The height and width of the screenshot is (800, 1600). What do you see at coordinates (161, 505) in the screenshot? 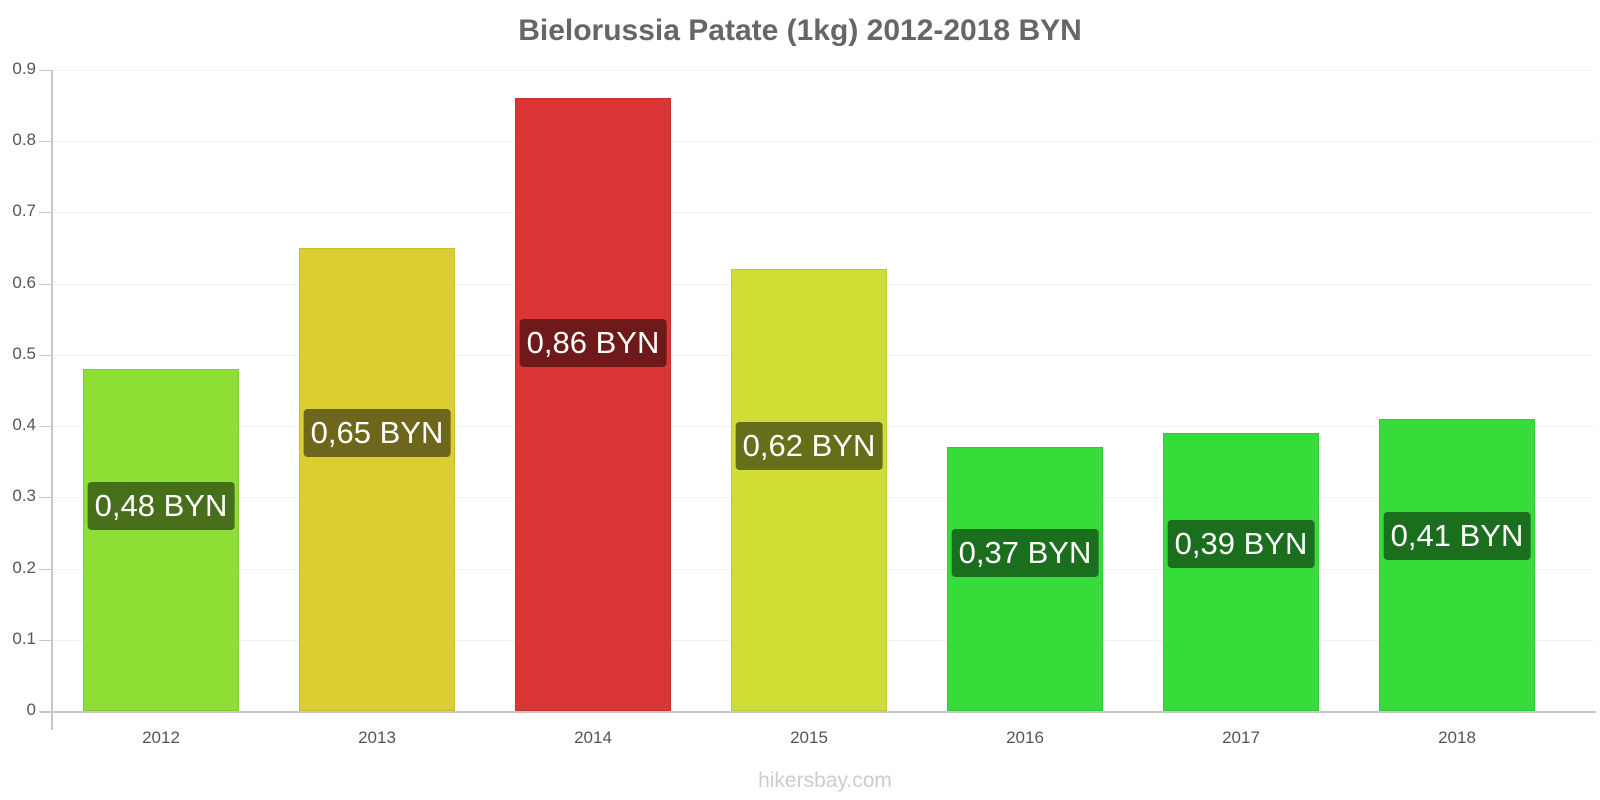
I see `value-label: 0,48 BYN` at bounding box center [161, 505].